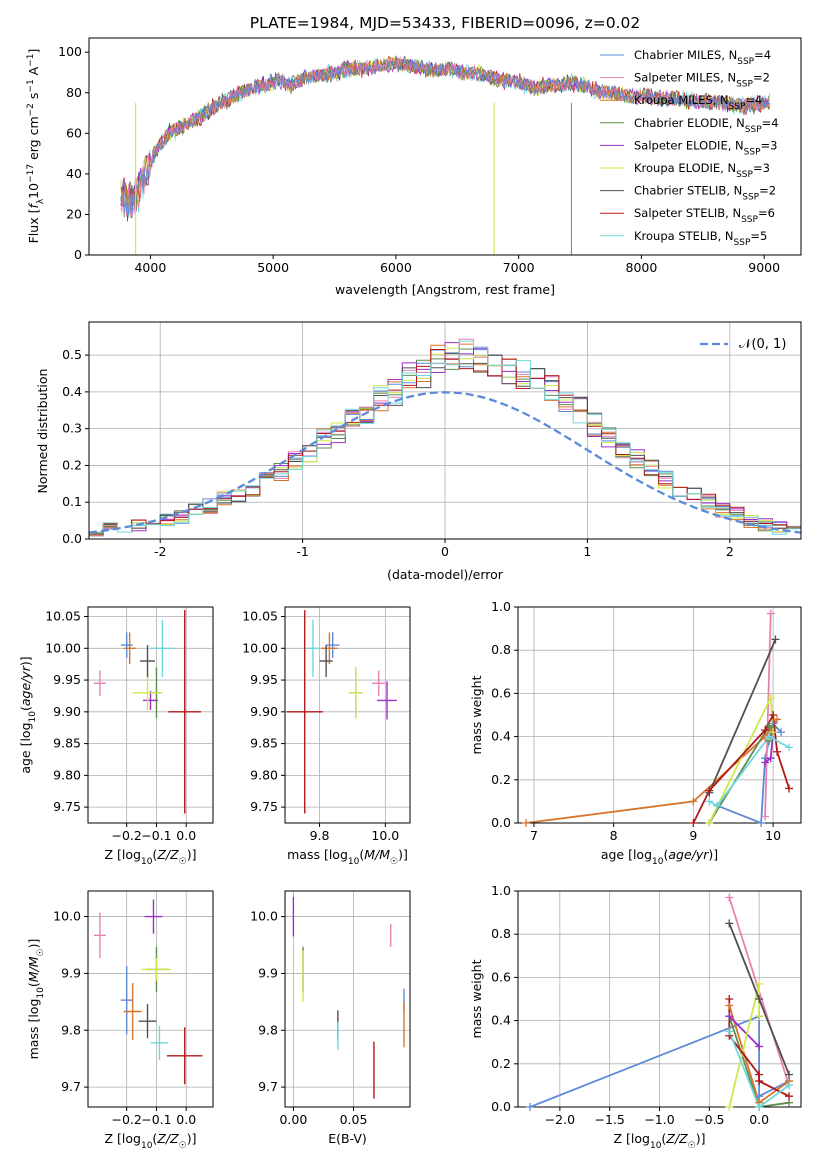 The height and width of the screenshot is (1170, 819). I want to click on label-part: −17, so click(31, 173).